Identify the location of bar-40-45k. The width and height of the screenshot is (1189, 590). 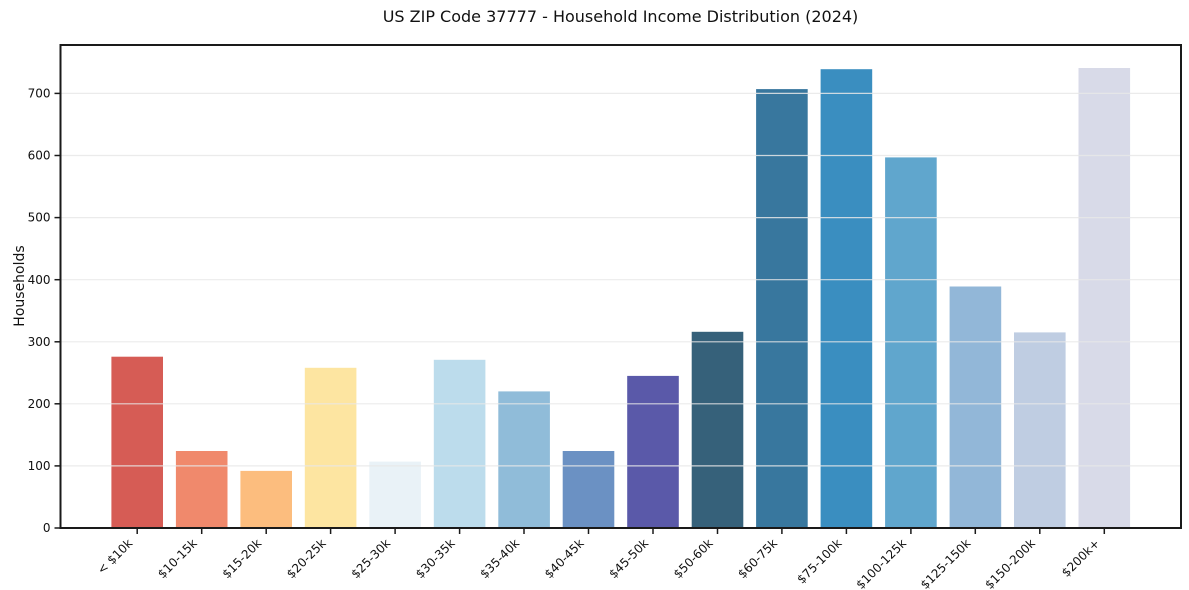
(588, 489).